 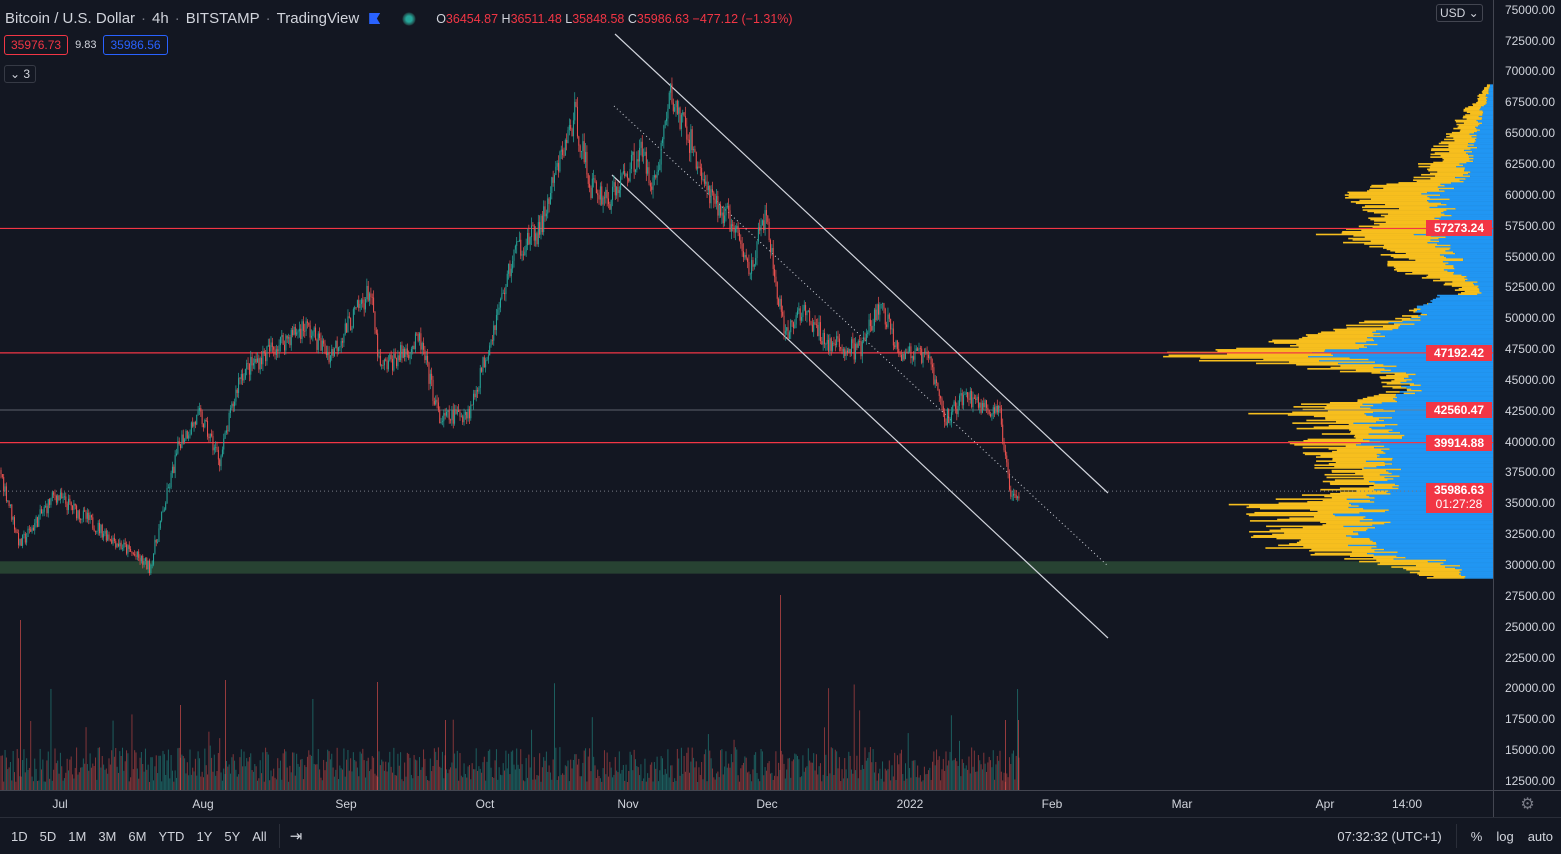 I want to click on flag-icon, so click(x=375, y=18).